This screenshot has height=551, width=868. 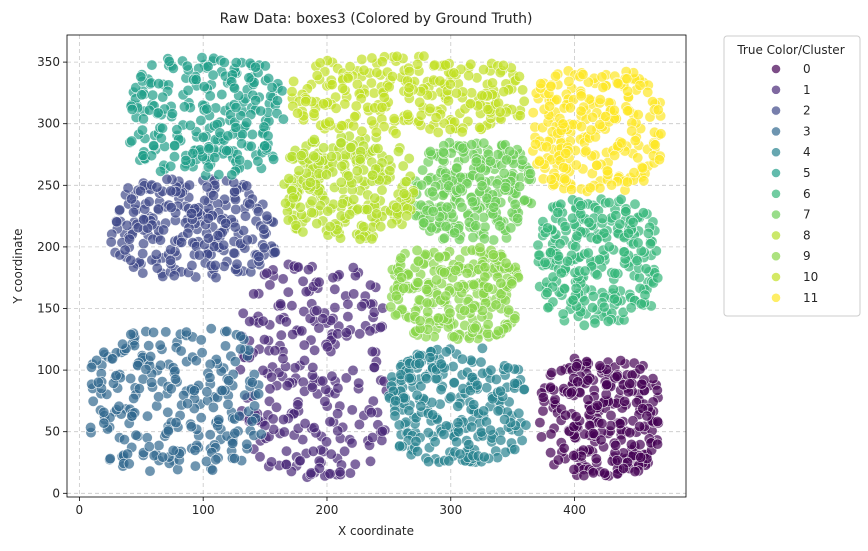 I want to click on cluster-11-points, so click(x=597, y=131).